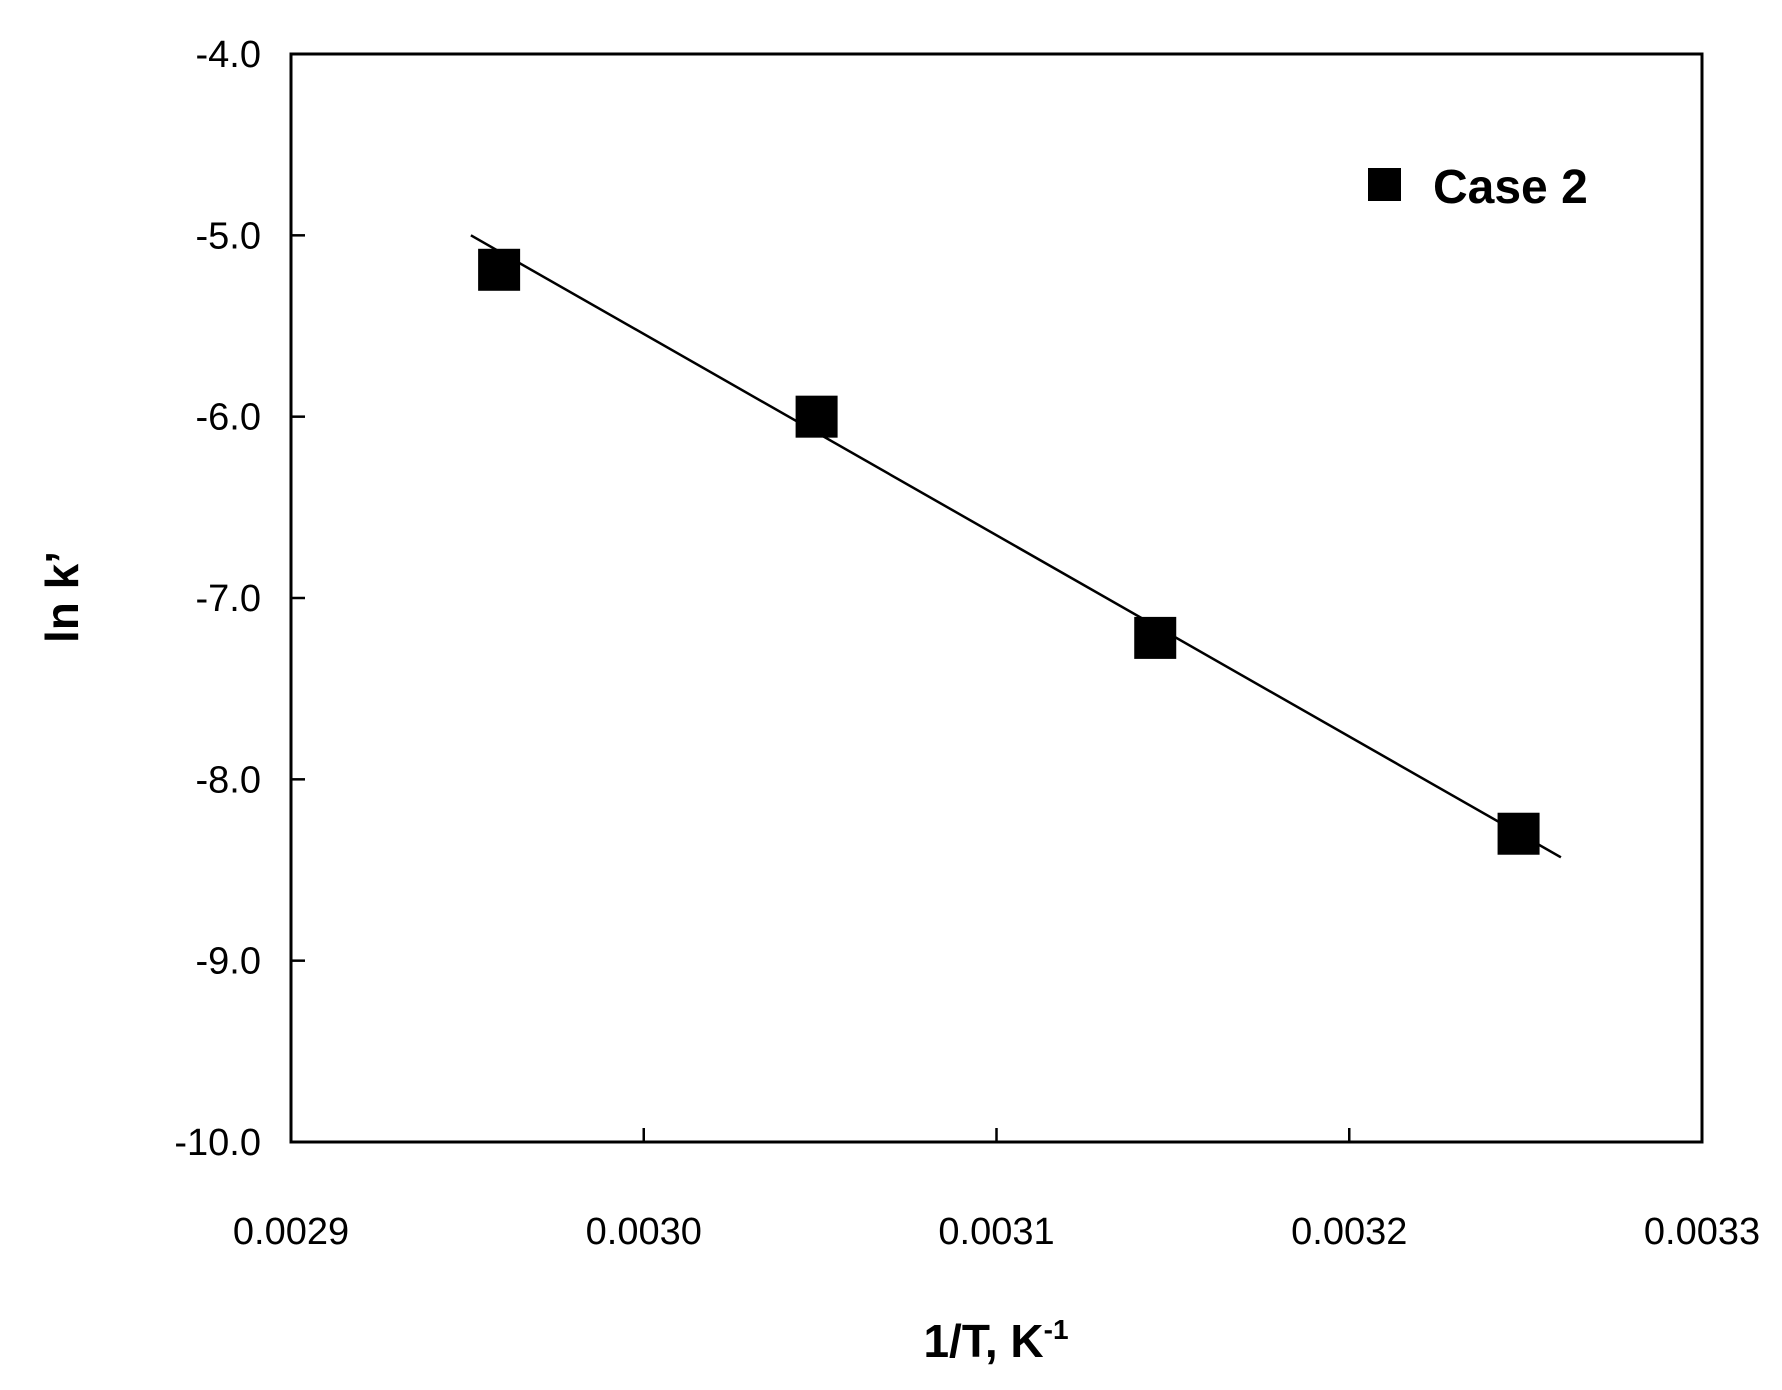 Image resolution: width=1782 pixels, height=1390 pixels. Describe the element at coordinates (996, 1190) in the screenshot. I see `x-axis-ticks: 0.0029 0.0030 0.0031 0.0032 0.0033` at that location.